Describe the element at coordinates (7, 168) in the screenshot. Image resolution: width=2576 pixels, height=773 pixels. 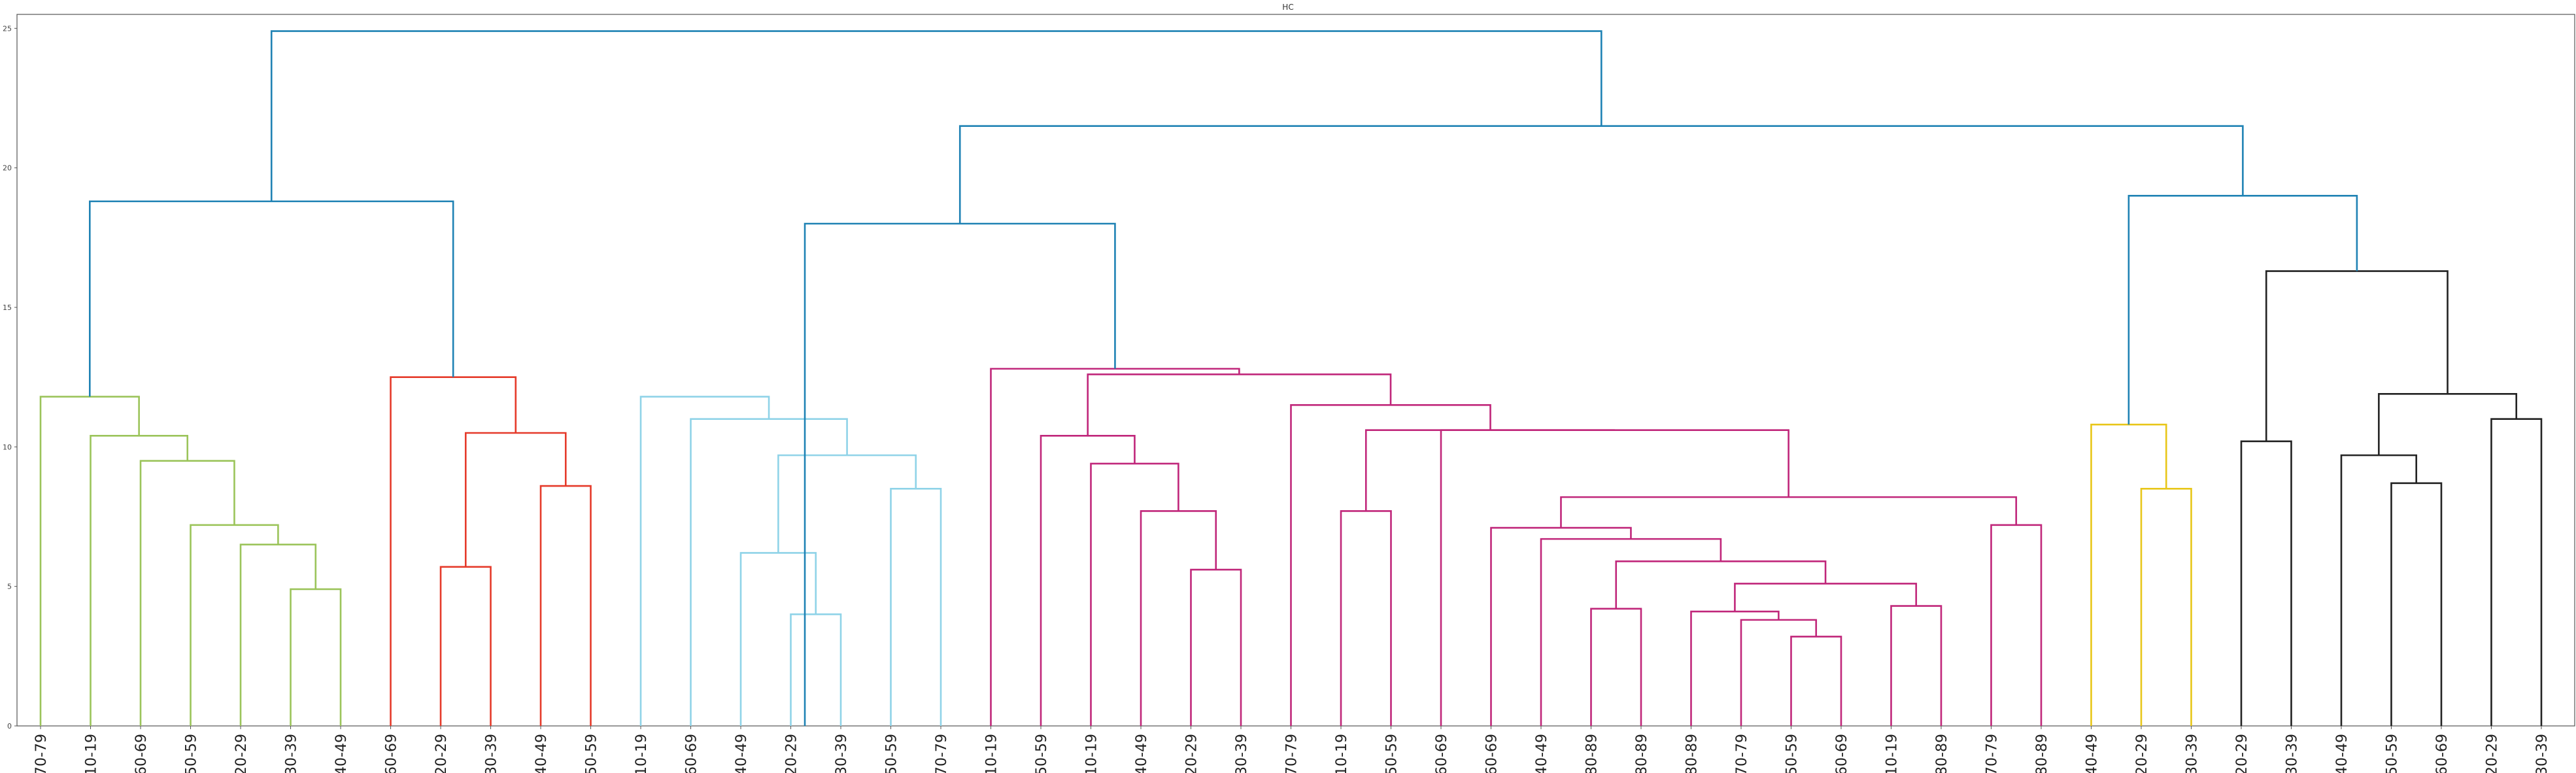
I see `y-tick-label: 20` at that location.